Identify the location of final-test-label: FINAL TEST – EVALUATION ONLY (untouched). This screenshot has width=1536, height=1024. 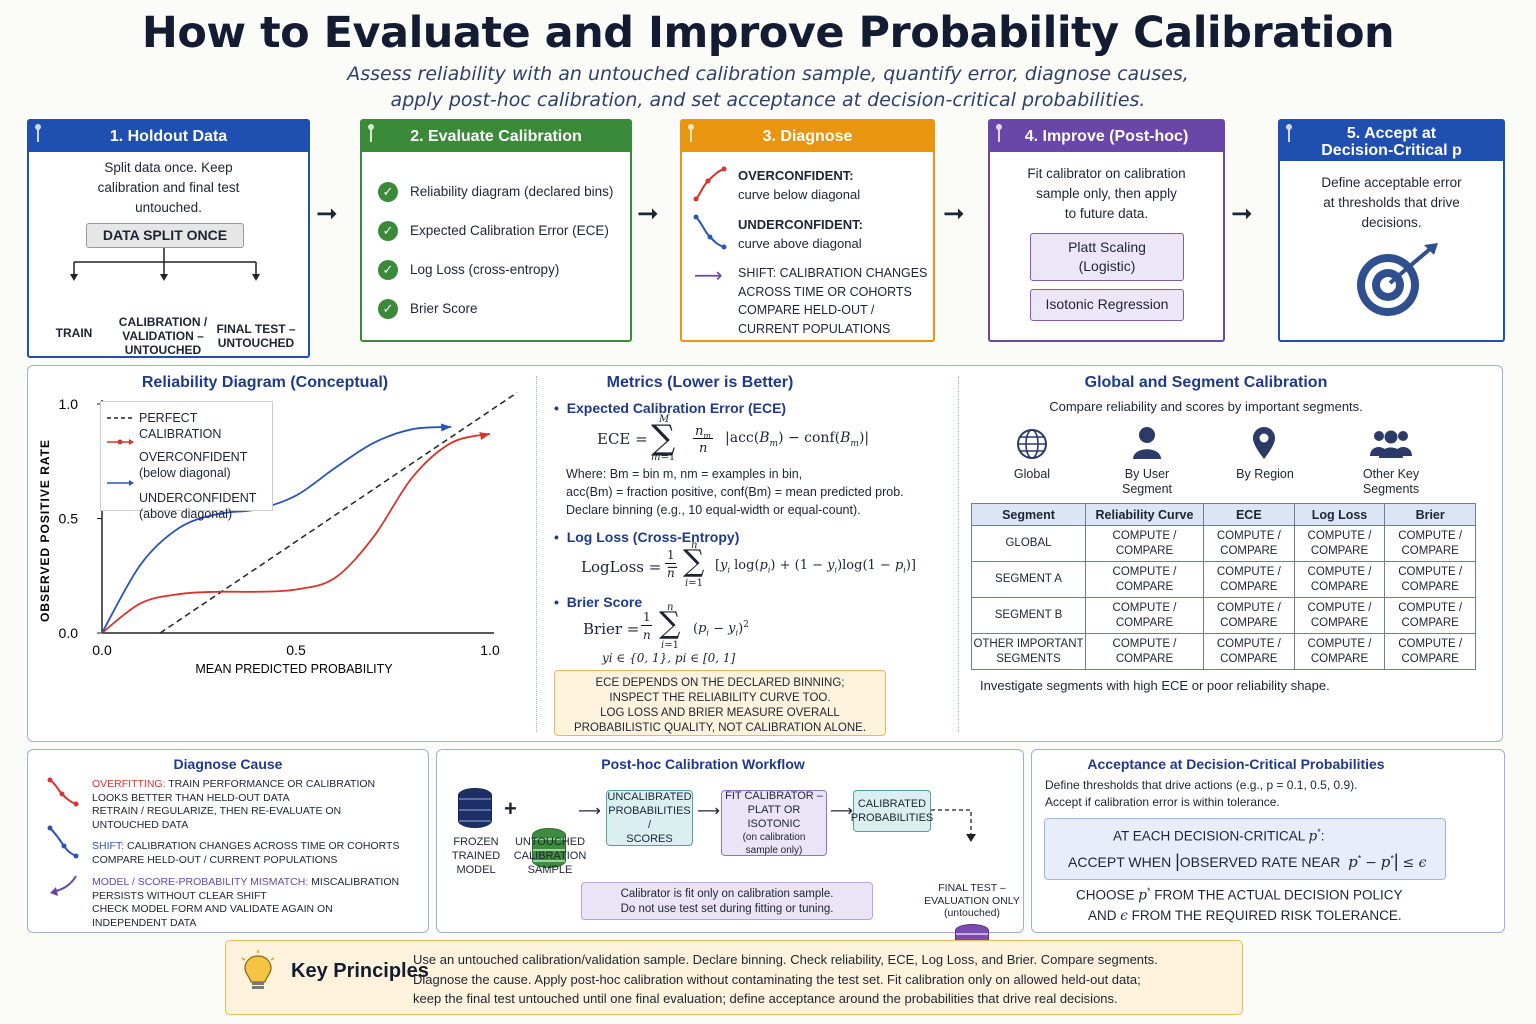
(972, 900).